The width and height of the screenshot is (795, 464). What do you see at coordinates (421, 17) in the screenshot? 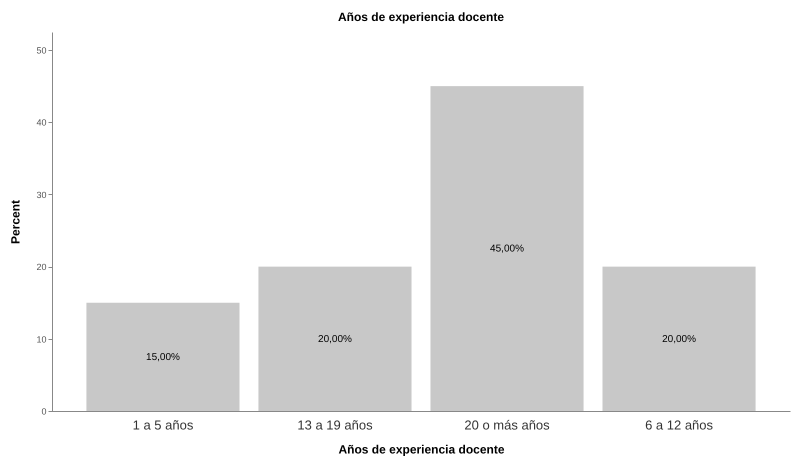
I see `chart-title: Años de experiencia docente` at bounding box center [421, 17].